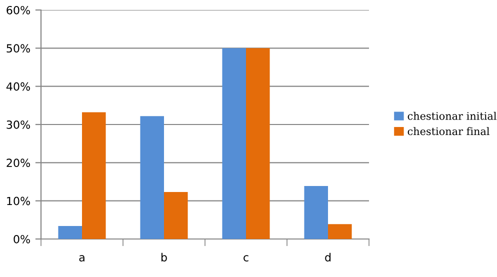 Image resolution: width=497 pixels, height=277 pixels. What do you see at coordinates (164, 257) in the screenshot?
I see `x-tick-label: b` at bounding box center [164, 257].